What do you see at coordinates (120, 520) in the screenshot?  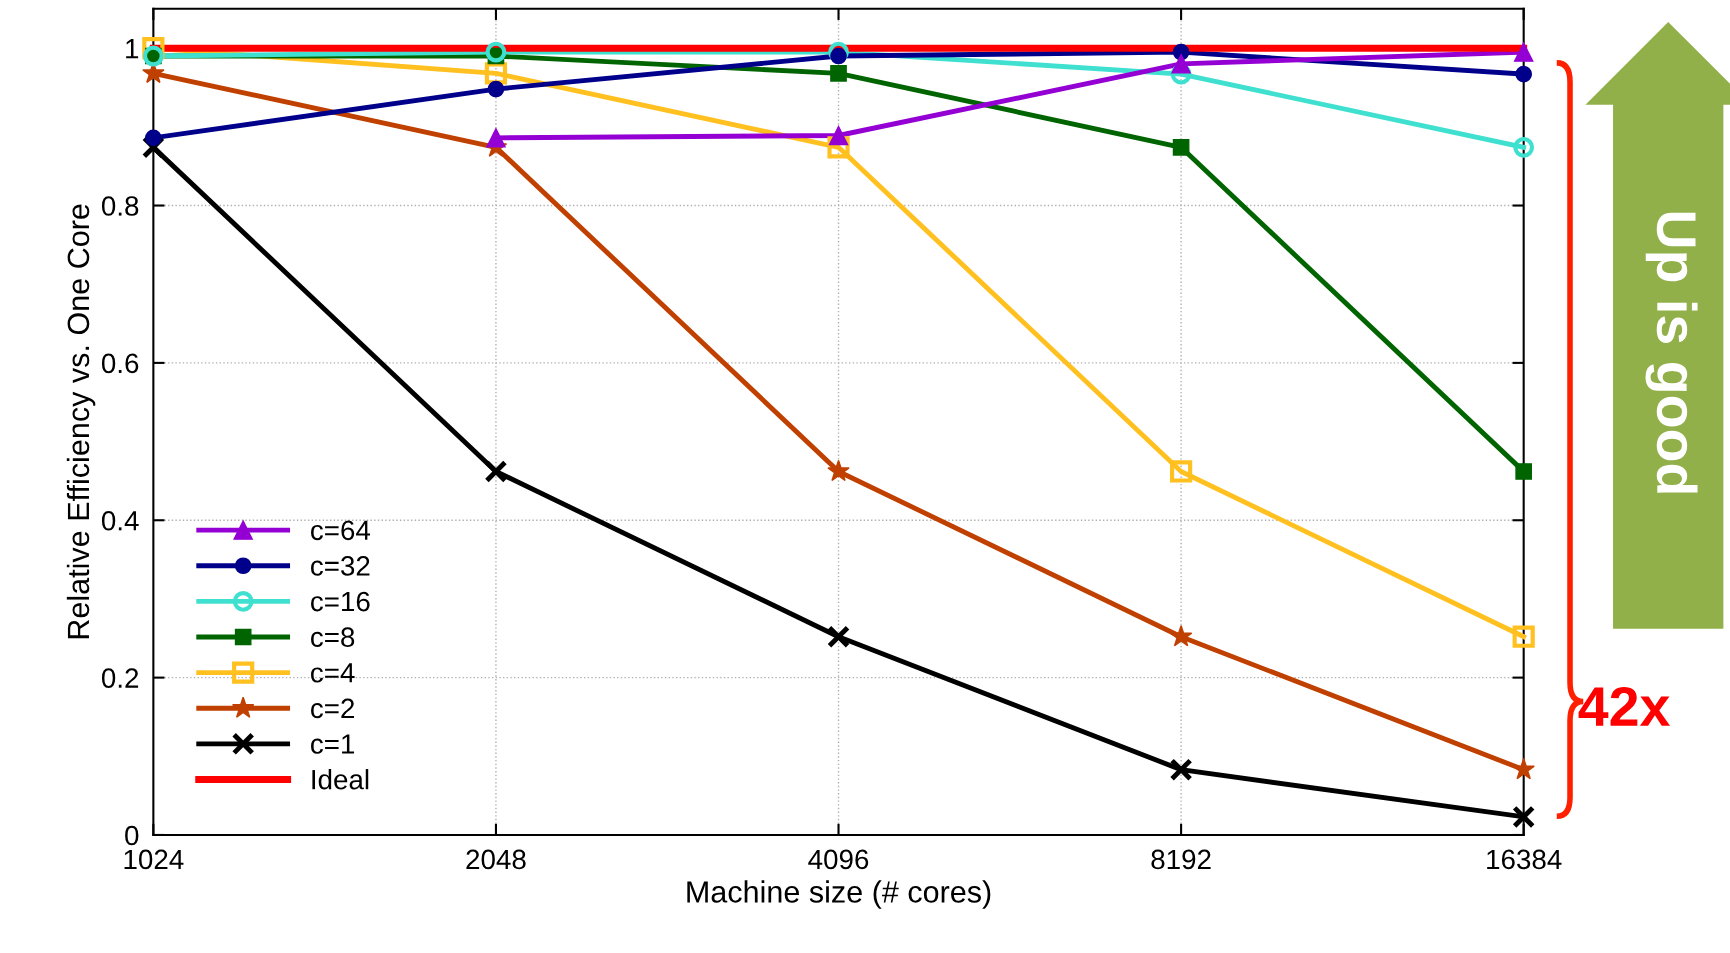 I see `y-tick-label: 0.4` at bounding box center [120, 520].